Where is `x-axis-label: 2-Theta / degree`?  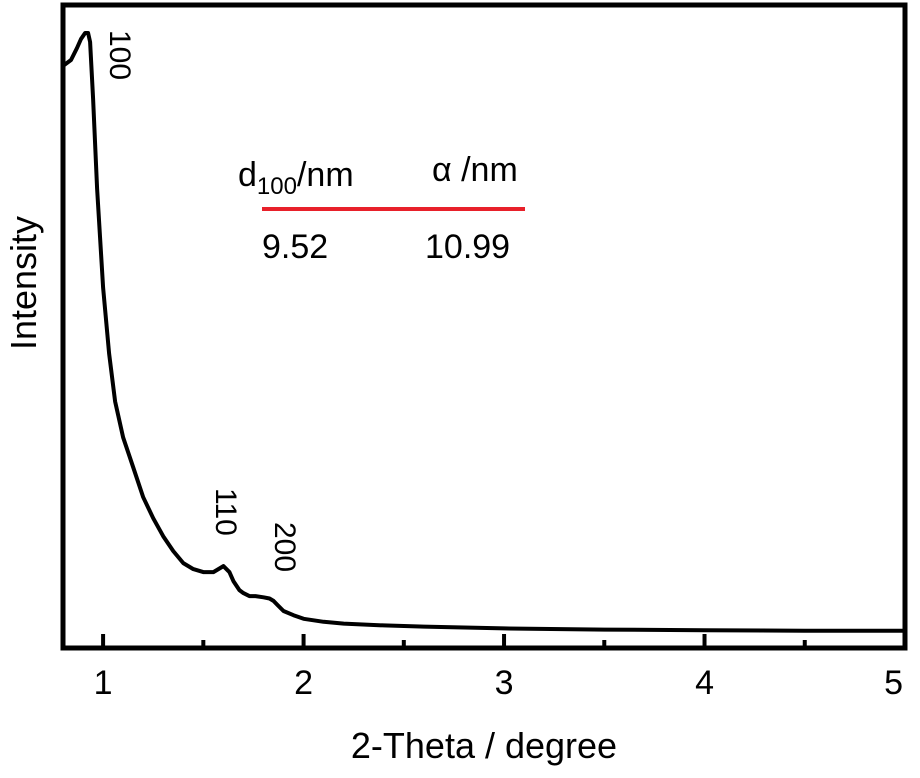
x-axis-label: 2-Theta / degree is located at coordinates (484, 745).